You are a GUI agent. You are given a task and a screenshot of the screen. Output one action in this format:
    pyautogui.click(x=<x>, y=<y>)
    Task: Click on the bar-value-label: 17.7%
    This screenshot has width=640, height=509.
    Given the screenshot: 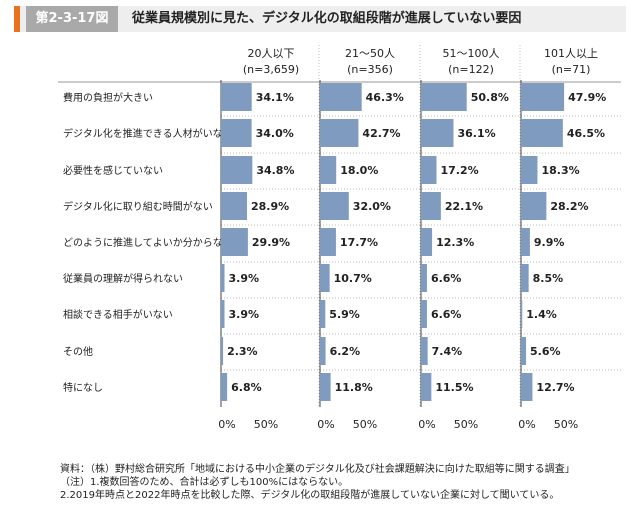 What is the action you would take?
    pyautogui.click(x=359, y=242)
    